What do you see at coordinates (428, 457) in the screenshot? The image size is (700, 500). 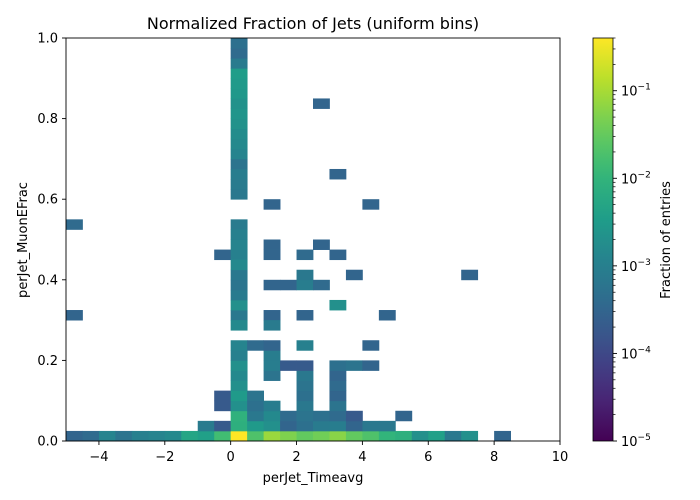 I see `x-tick-label: 6` at bounding box center [428, 457].